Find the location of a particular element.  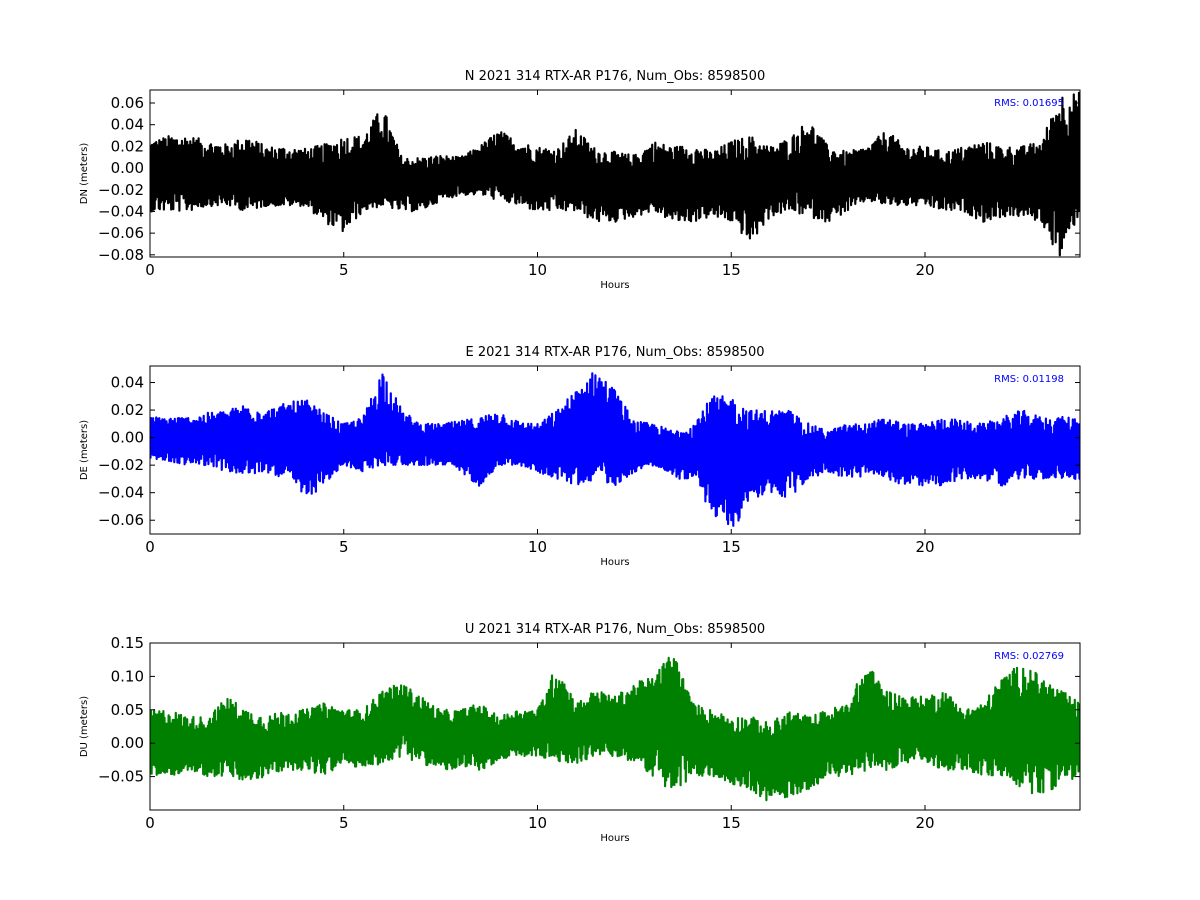

chart-title: U 2021 314 RTX-AR P176, Num_Obs: 8598500 is located at coordinates (615, 629).